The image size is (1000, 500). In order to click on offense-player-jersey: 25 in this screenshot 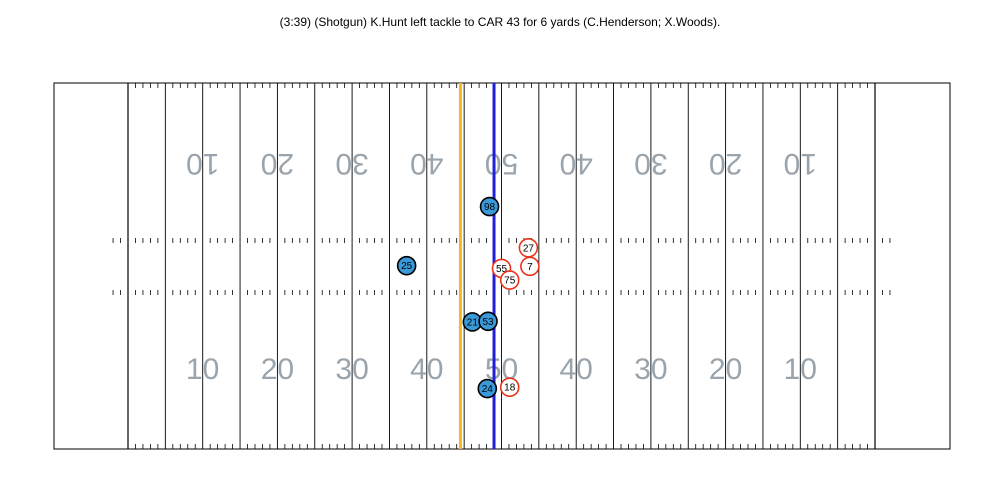, I will do `click(407, 266)`.